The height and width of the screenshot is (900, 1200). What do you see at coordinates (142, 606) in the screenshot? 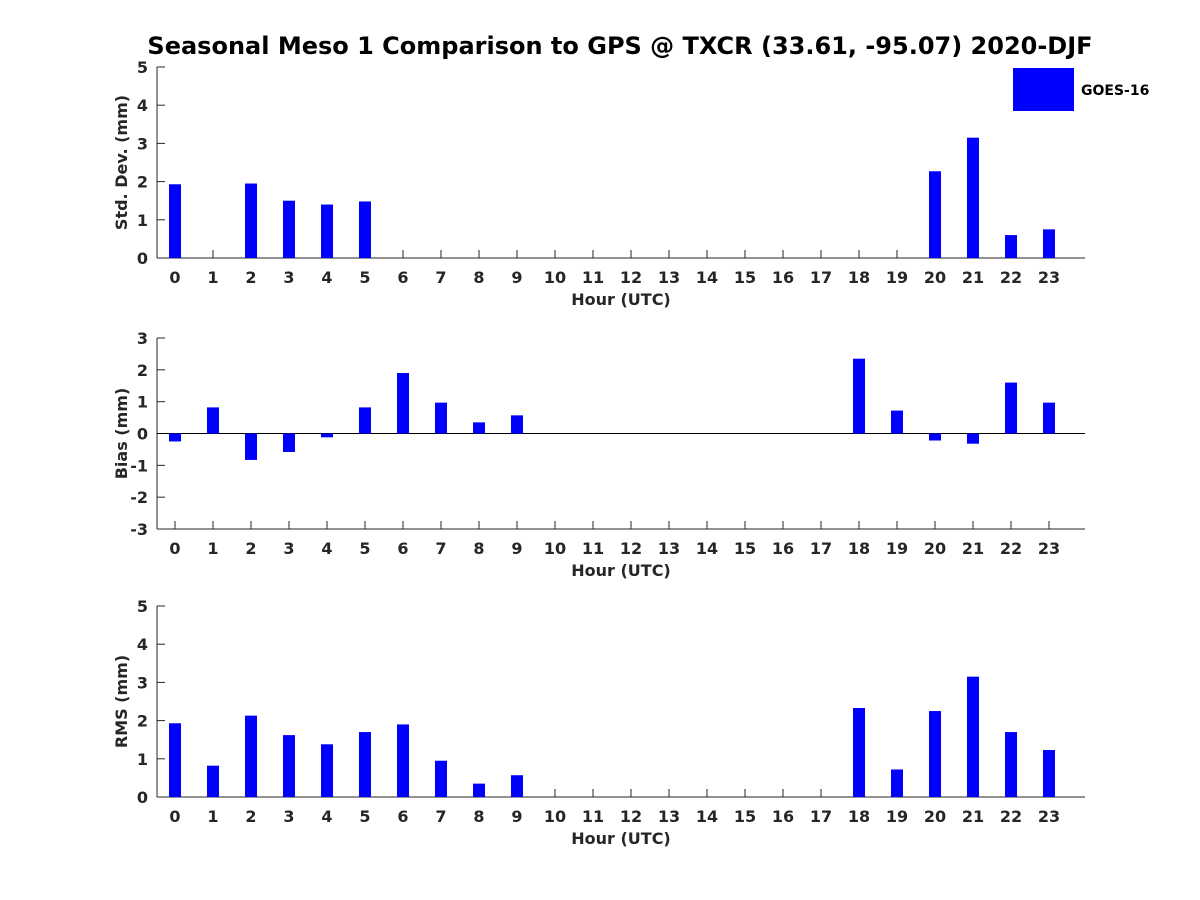
I see `y-tick-label: 5` at bounding box center [142, 606].